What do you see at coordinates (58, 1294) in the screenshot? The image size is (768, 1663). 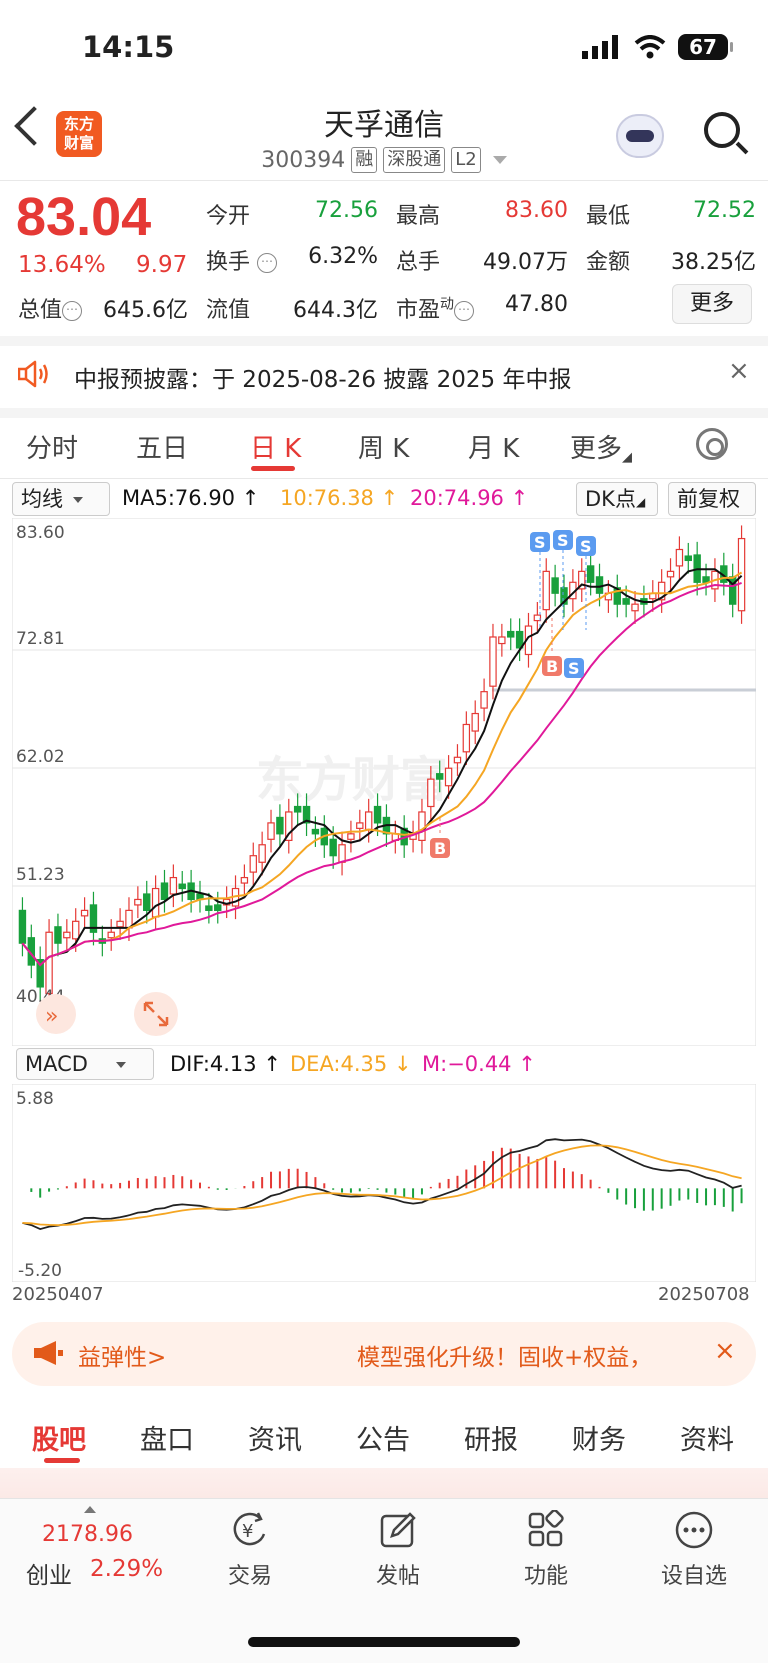 I see `x-axis-start: 20250407` at bounding box center [58, 1294].